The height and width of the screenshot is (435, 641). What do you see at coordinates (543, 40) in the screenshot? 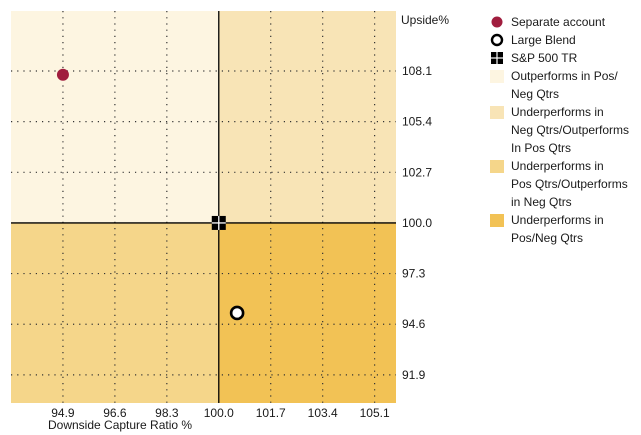
I see `legend-label: Large Blend` at bounding box center [543, 40].